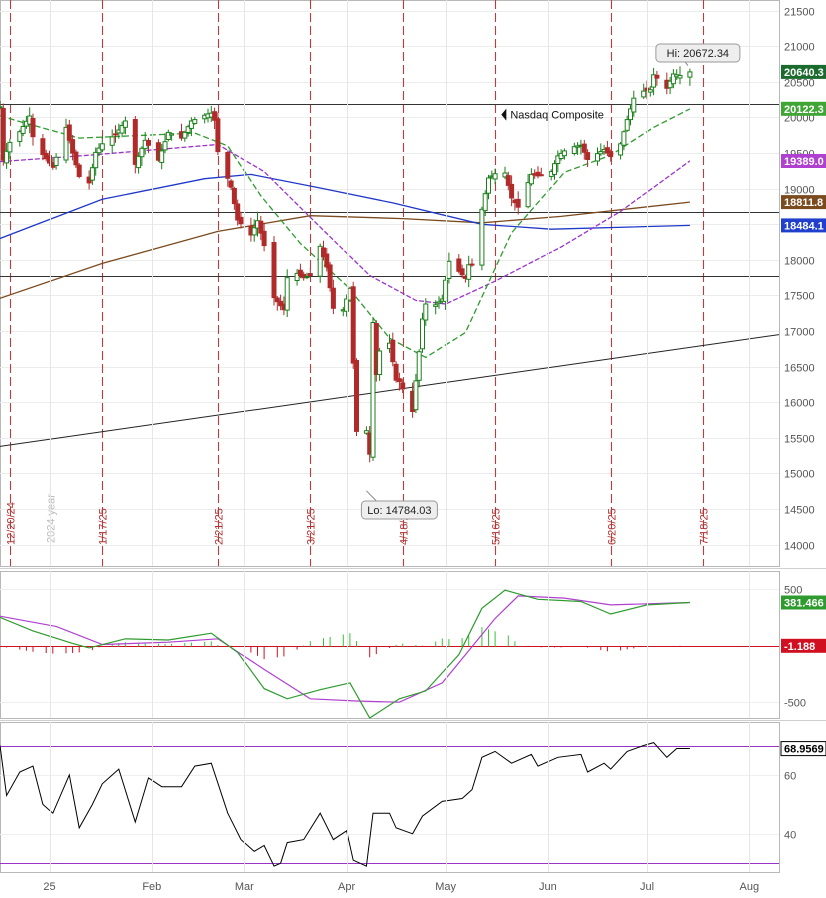  What do you see at coordinates (445, 887) in the screenshot?
I see `x-month-label: May` at bounding box center [445, 887].